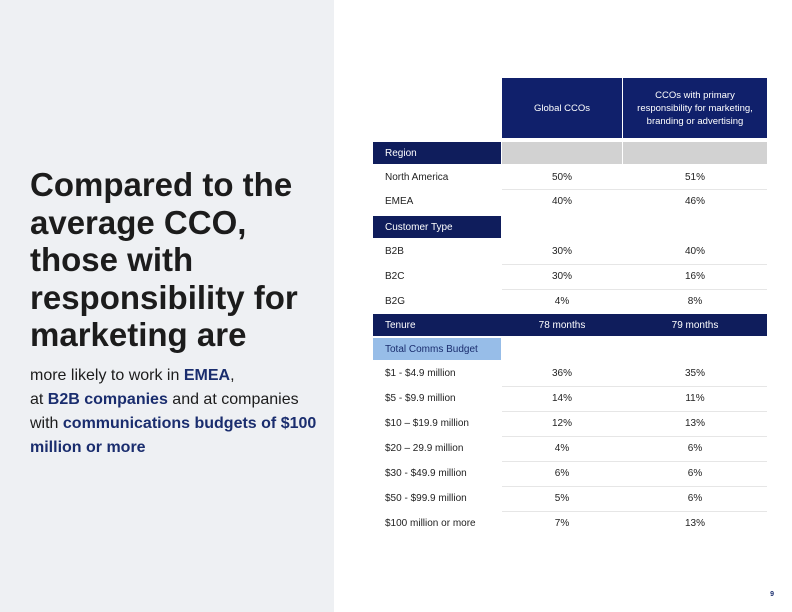 This screenshot has width=792, height=612. I want to click on section-header-customer-type: Customer Type, so click(570, 227).